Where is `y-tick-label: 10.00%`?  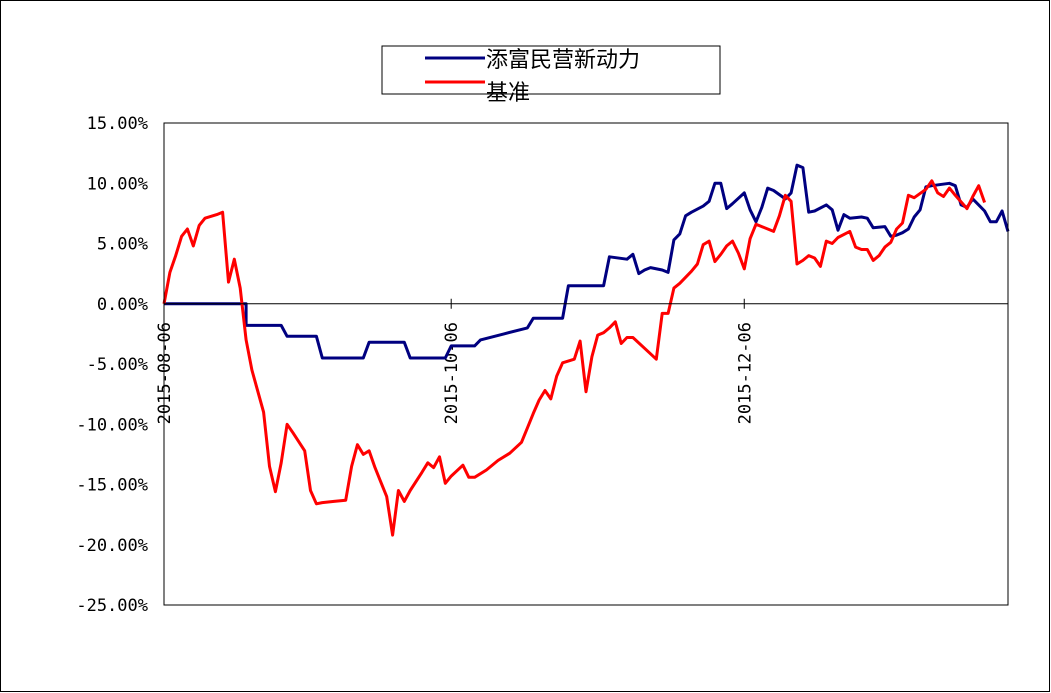 y-tick-label: 10.00% is located at coordinates (117, 184).